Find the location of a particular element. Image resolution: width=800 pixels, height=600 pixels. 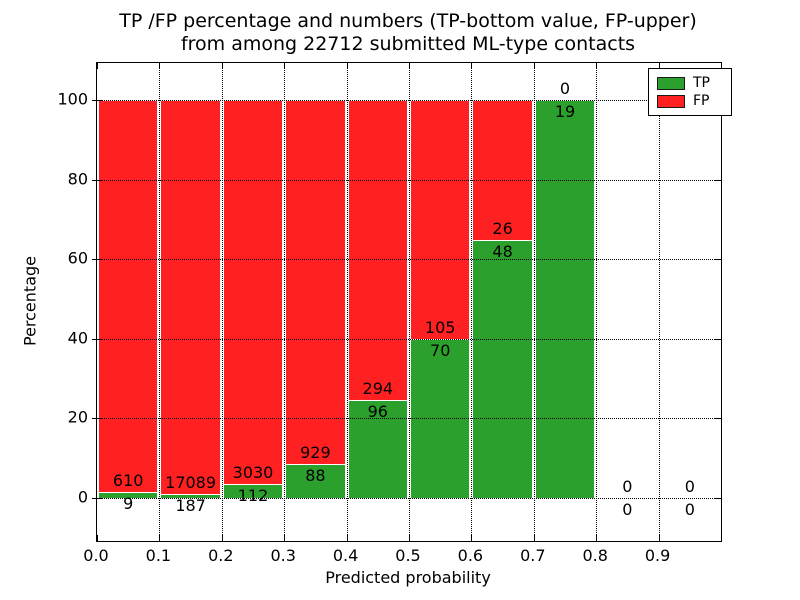

y-tick-label: 60 is located at coordinates (77, 258).